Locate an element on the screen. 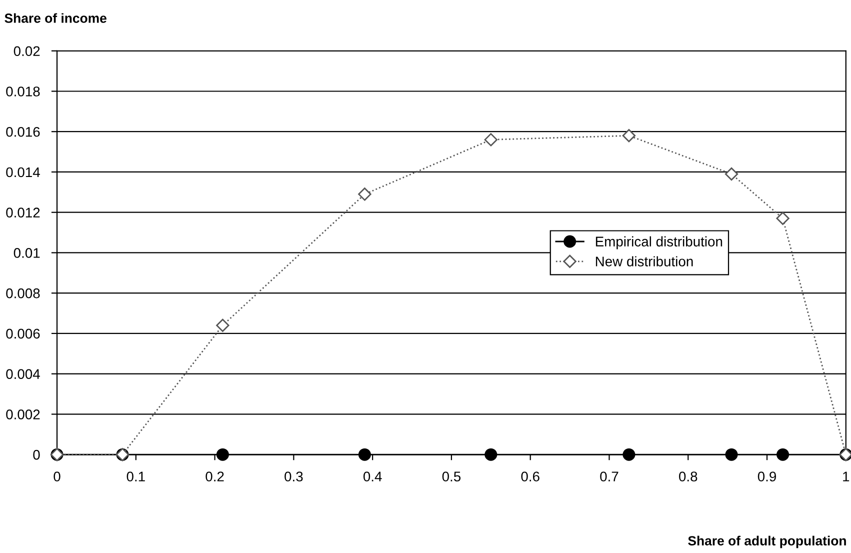 Image resolution: width=851 pixels, height=553 pixels. x-tick-label: 0.6 is located at coordinates (530, 477).